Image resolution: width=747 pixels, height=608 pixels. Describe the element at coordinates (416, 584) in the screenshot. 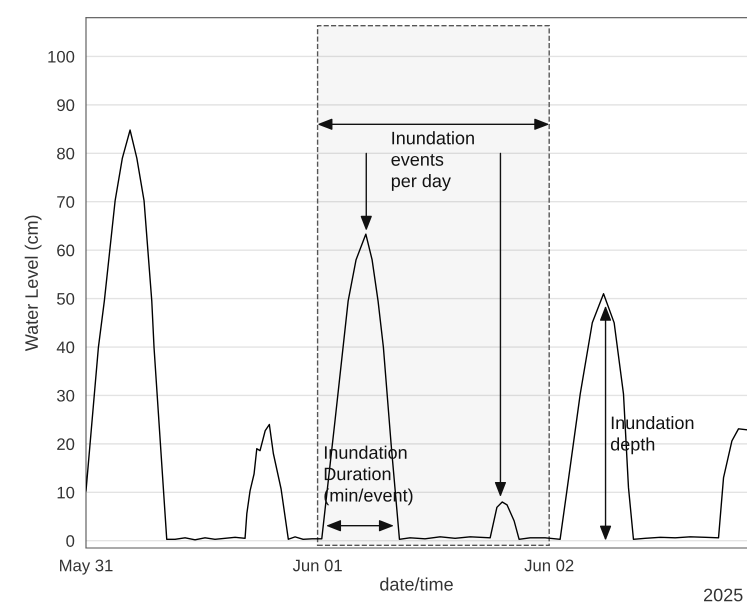

I see `x-axis-title: date/time` at that location.